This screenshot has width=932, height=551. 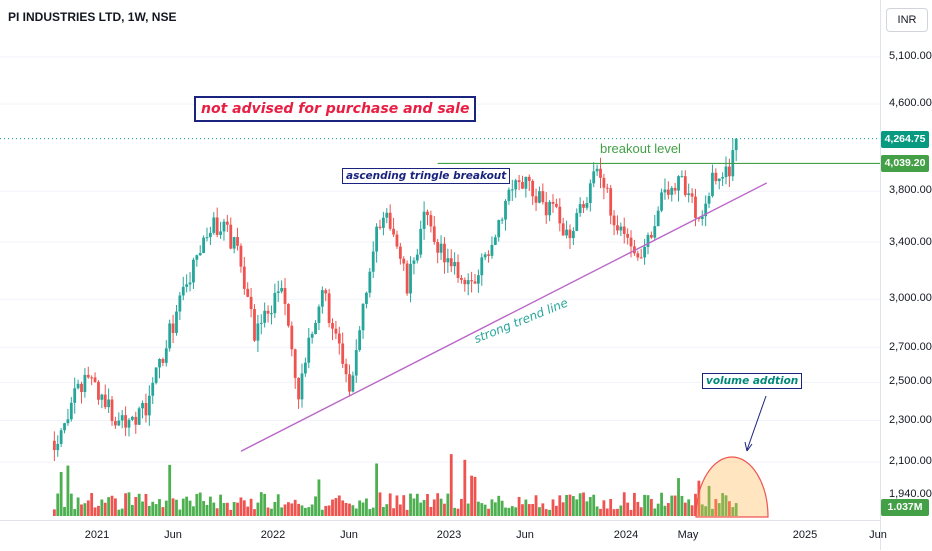 What do you see at coordinates (92, 17) in the screenshot?
I see `symbol-title: PI INDUSTRIES LTD, 1W, NSE` at bounding box center [92, 17].